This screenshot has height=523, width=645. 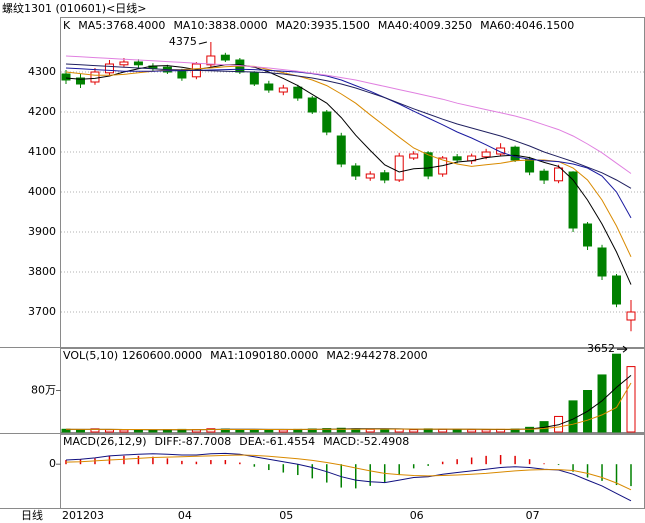 I want to click on legend-entry: MA5:3768.4000, so click(x=121, y=25).